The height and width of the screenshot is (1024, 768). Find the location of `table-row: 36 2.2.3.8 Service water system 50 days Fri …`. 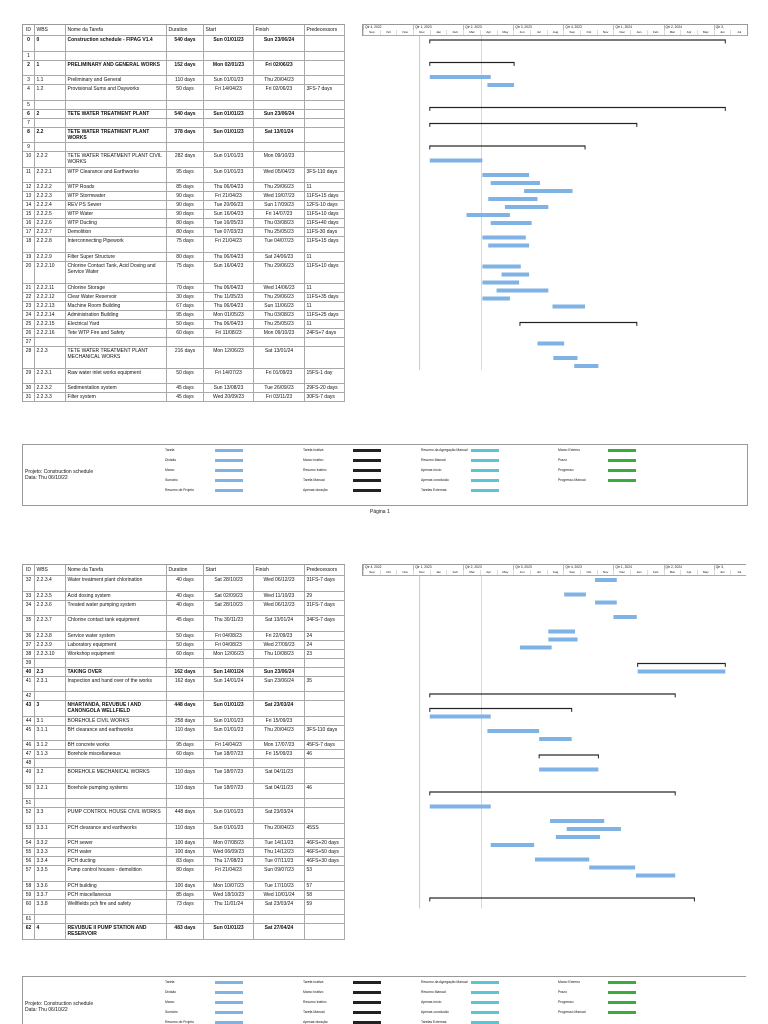

table-row: 36 2.2.3.8 Service water system 50 days Fri … is located at coordinates (184, 636).